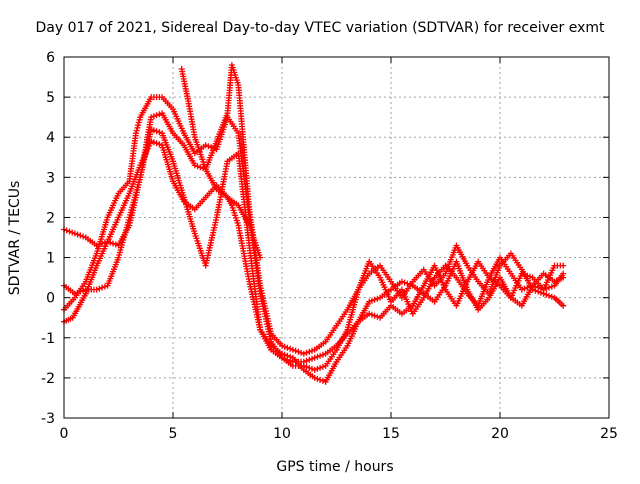 This screenshot has width=640, height=484. I want to click on x-tick-label: 25, so click(609, 434).